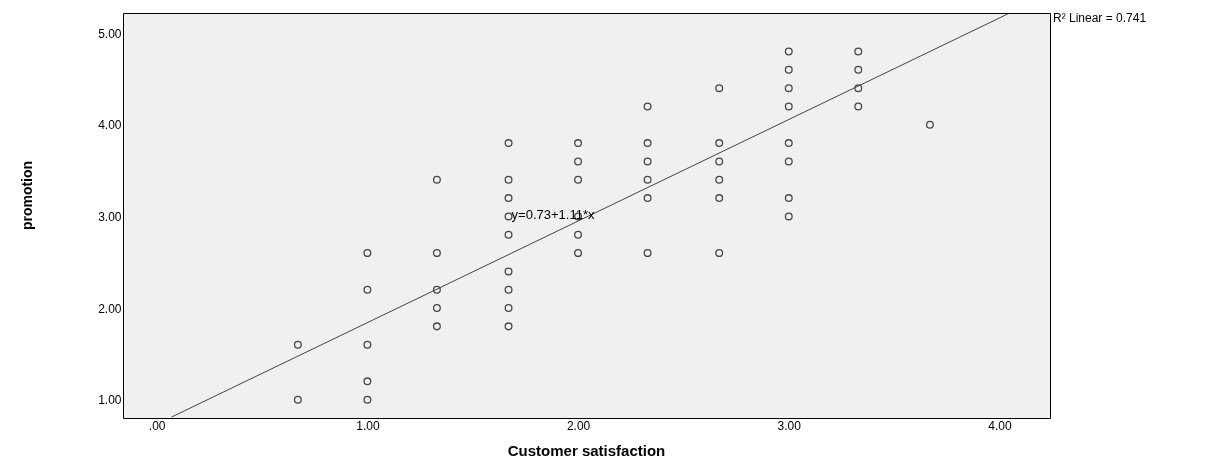 This screenshot has height=463, width=1228. Describe the element at coordinates (110, 308) in the screenshot. I see `y-tick-label: 2.00` at that location.